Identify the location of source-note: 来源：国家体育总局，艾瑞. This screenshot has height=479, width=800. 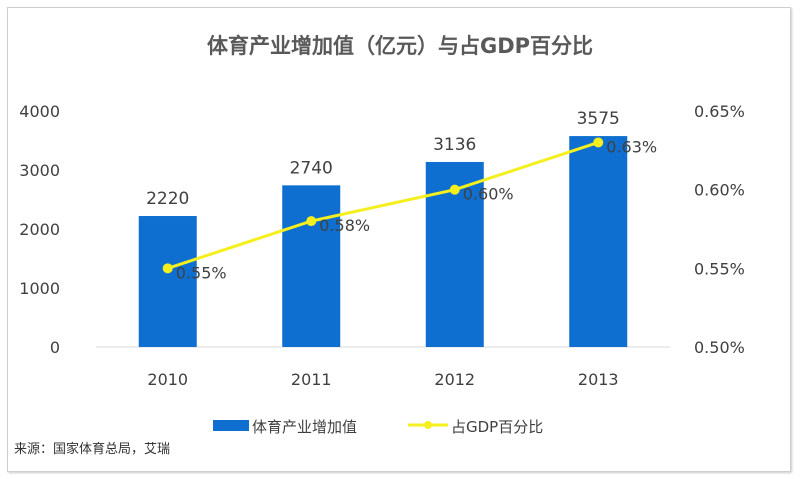
(92, 449).